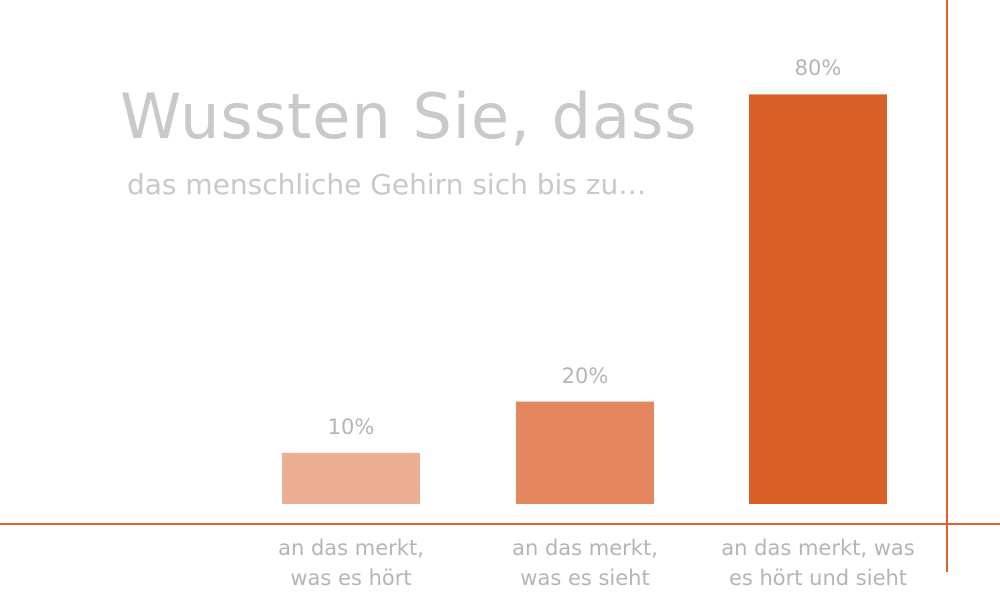  What do you see at coordinates (585, 375) in the screenshot?
I see `data-label-2: 20%` at bounding box center [585, 375].